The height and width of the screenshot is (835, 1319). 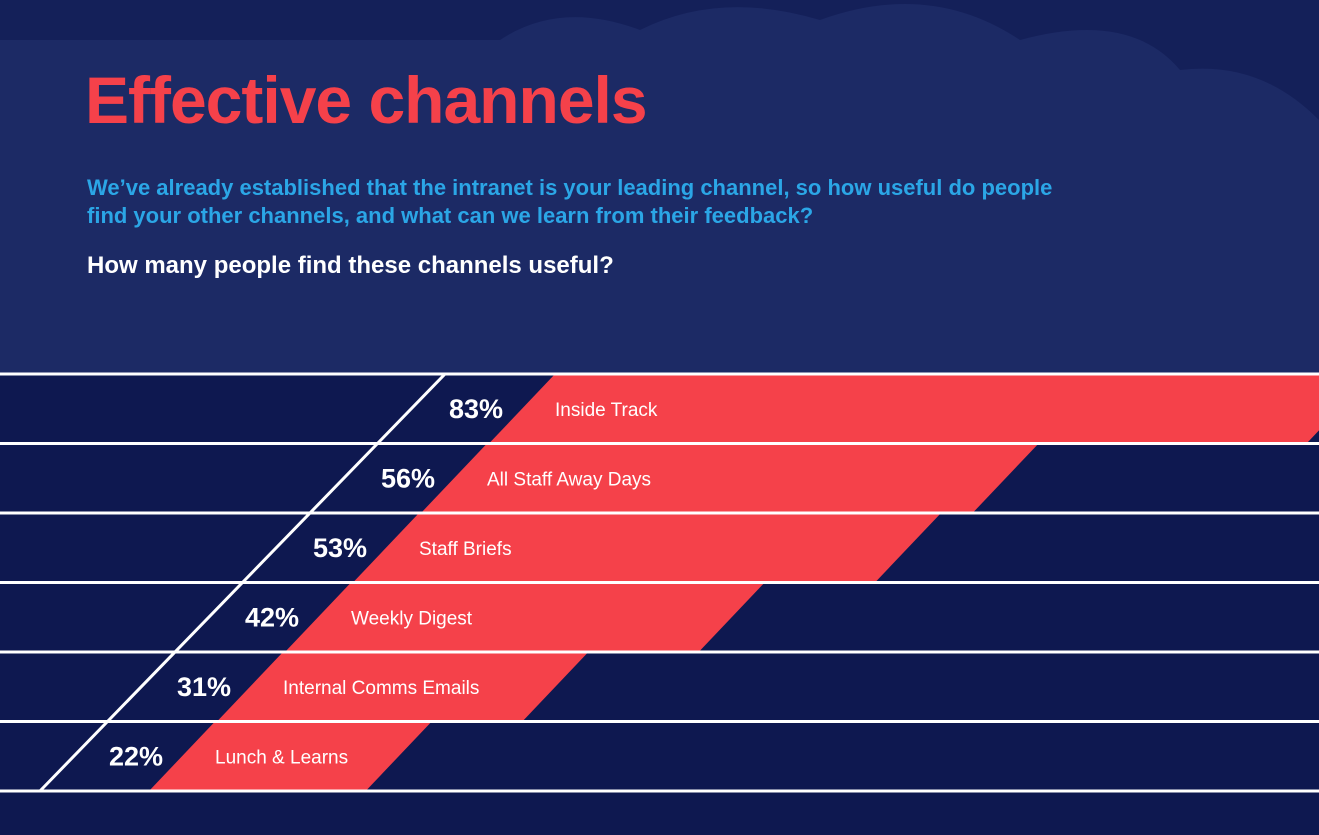 What do you see at coordinates (366, 100) in the screenshot?
I see `title: Effective channels` at bounding box center [366, 100].